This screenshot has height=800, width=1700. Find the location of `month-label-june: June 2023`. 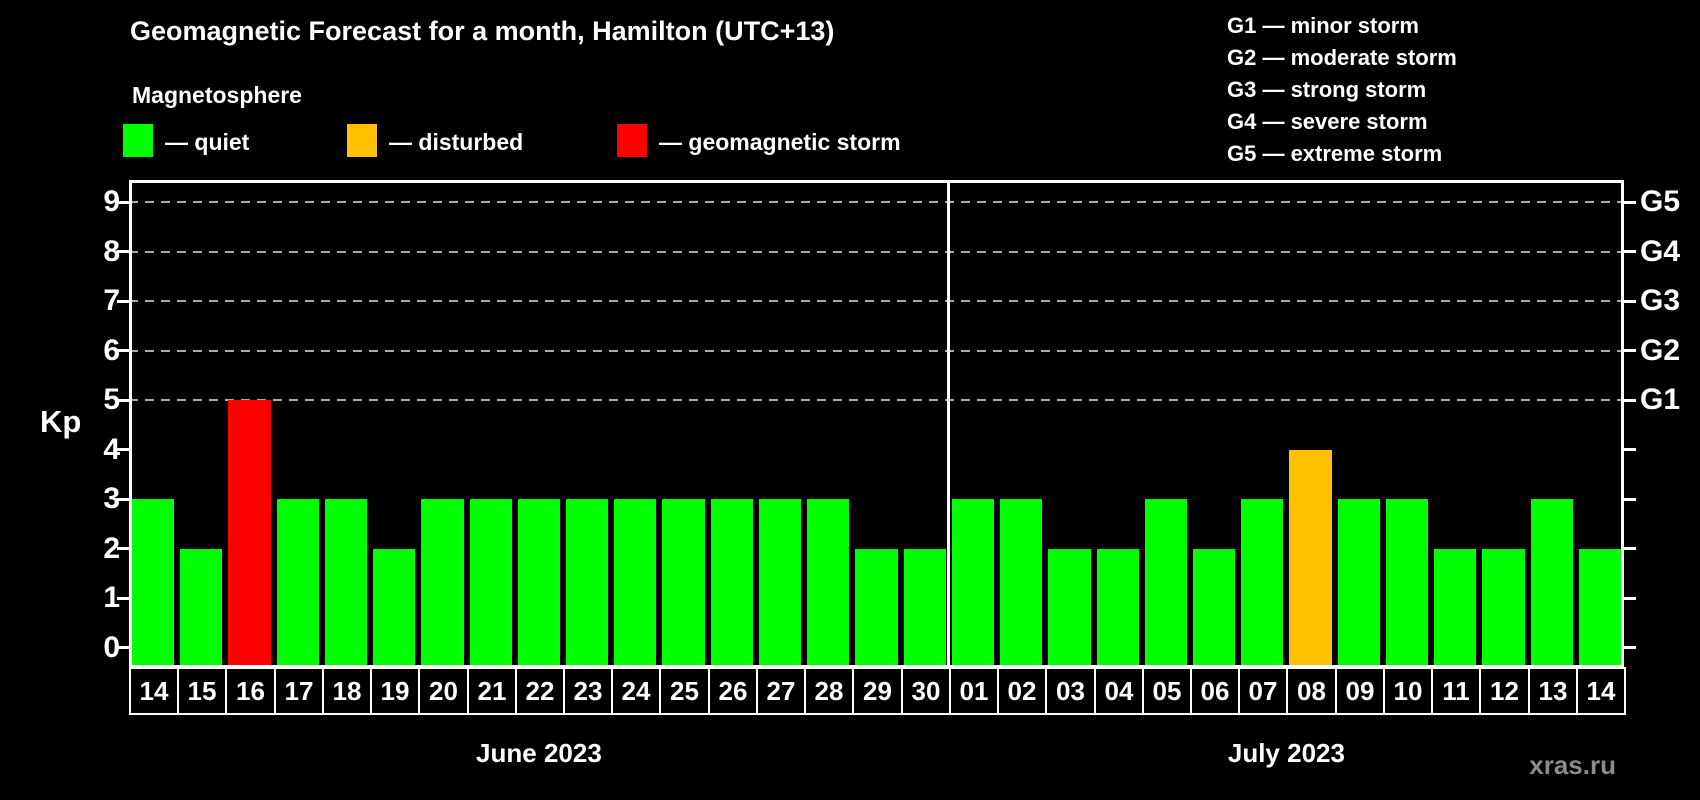

month-label-june: June 2023 is located at coordinates (539, 753).